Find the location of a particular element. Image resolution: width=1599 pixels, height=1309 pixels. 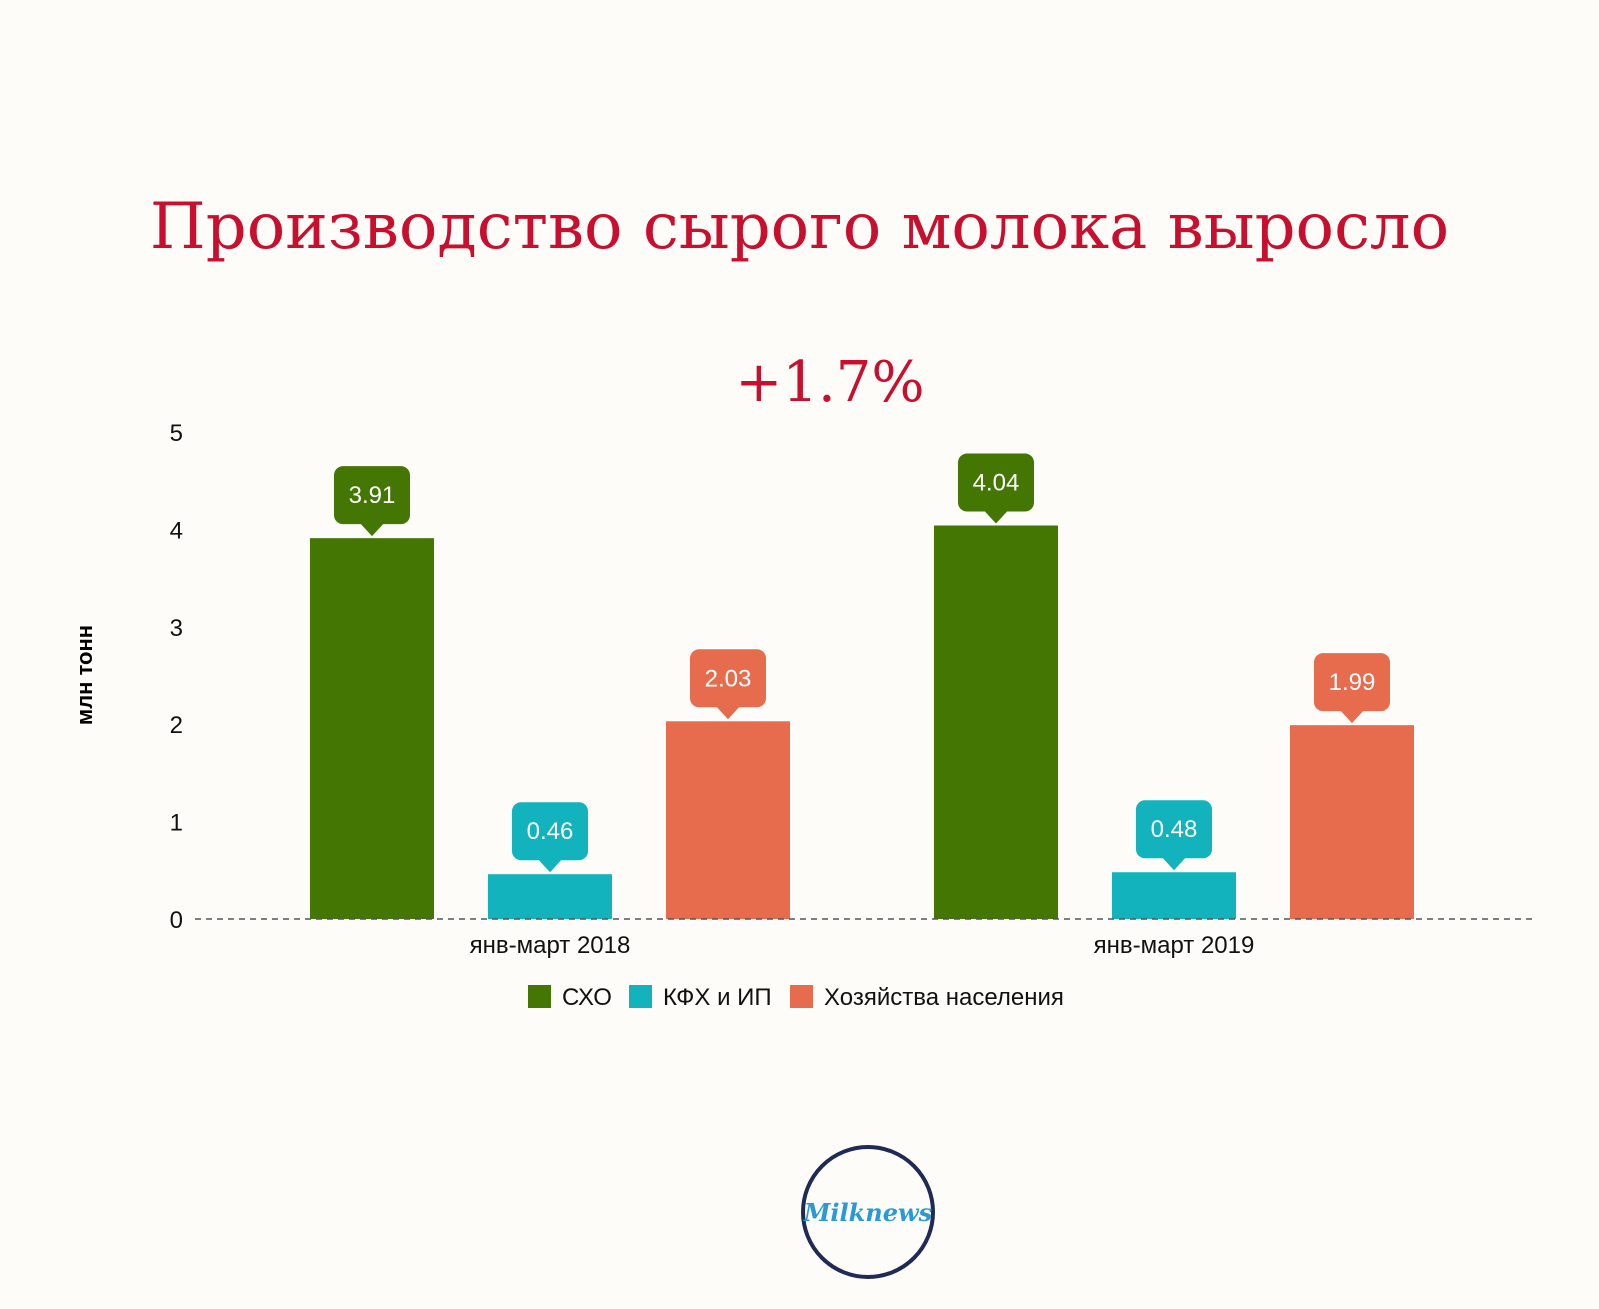

chart-title: Производство сырого молока выросло is located at coordinates (799, 227).